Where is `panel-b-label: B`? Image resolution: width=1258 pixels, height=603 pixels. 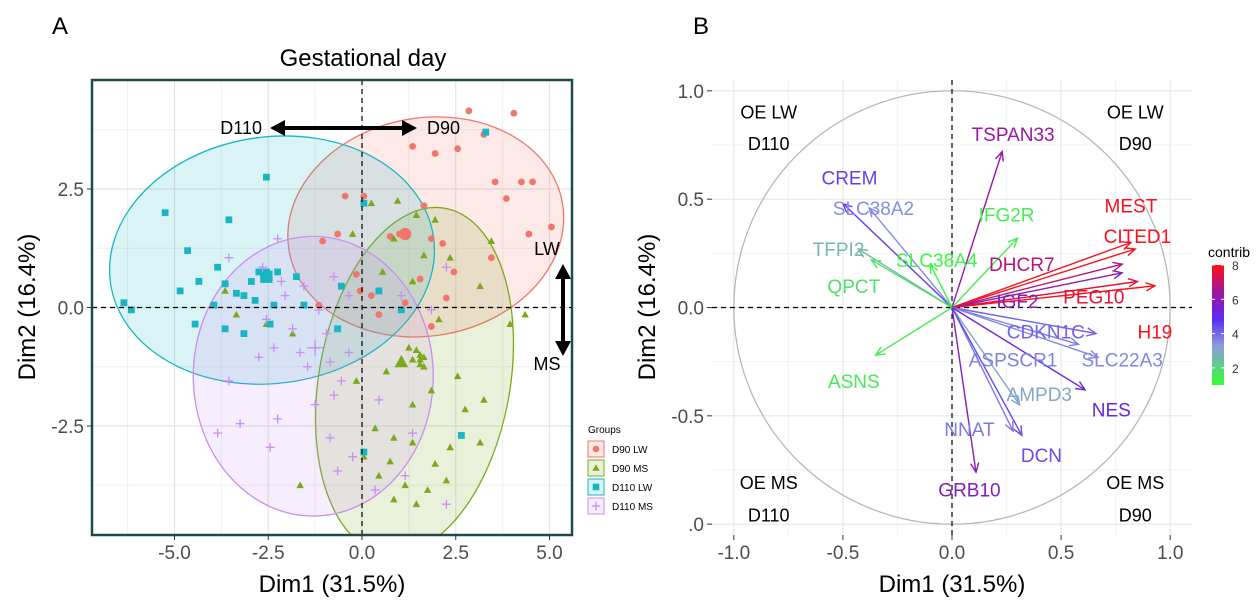 panel-b-label: B is located at coordinates (701, 26).